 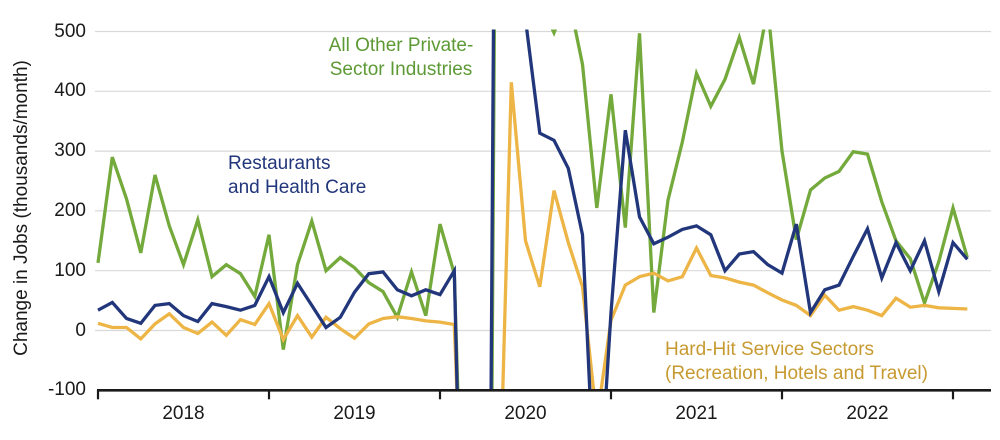 I want to click on series-label-line: Hard-Hit Service Sectors, so click(x=770, y=349).